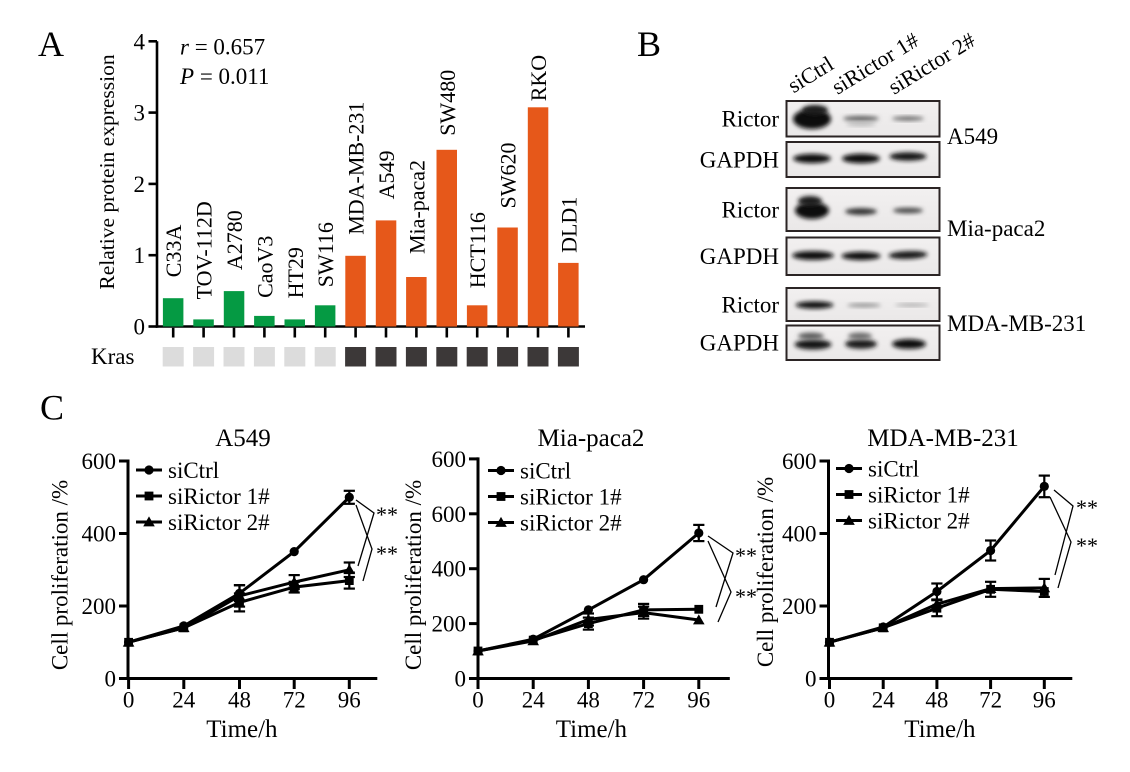 This screenshot has width=1130, height=772. Describe the element at coordinates (508, 176) in the screenshot. I see `svg-text: SW620` at that location.